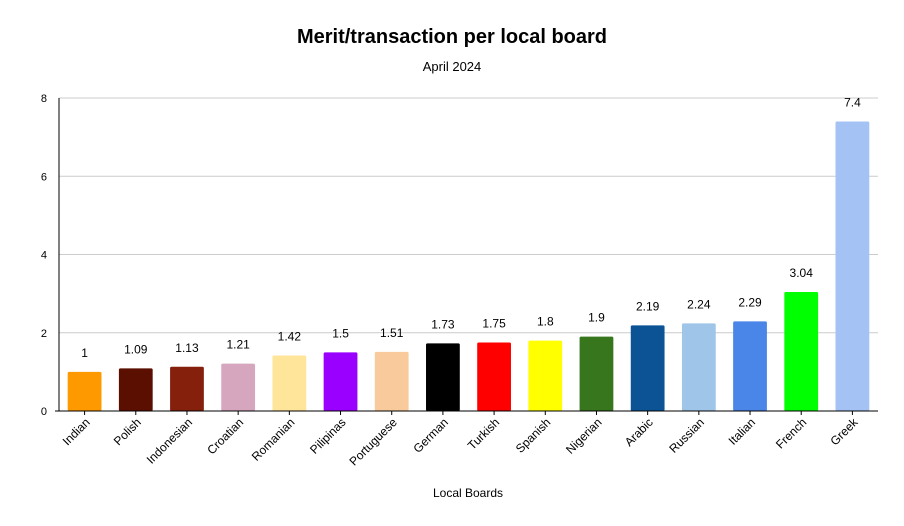 Image resolution: width=904 pixels, height=526 pixels. What do you see at coordinates (686, 435) in the screenshot?
I see `x-tick-label: Russian` at bounding box center [686, 435].